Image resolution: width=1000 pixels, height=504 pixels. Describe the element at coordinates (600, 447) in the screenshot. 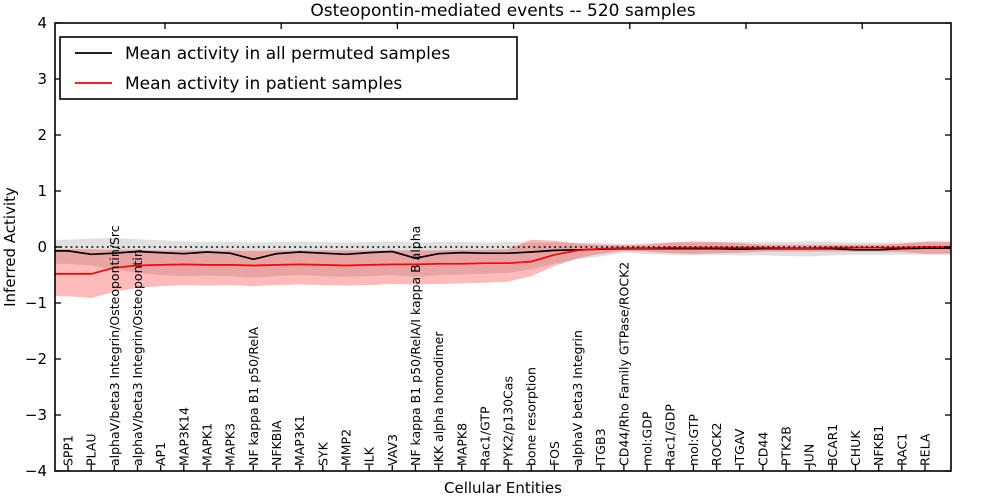

I see `x-tick-label: ITGB3` at that location.